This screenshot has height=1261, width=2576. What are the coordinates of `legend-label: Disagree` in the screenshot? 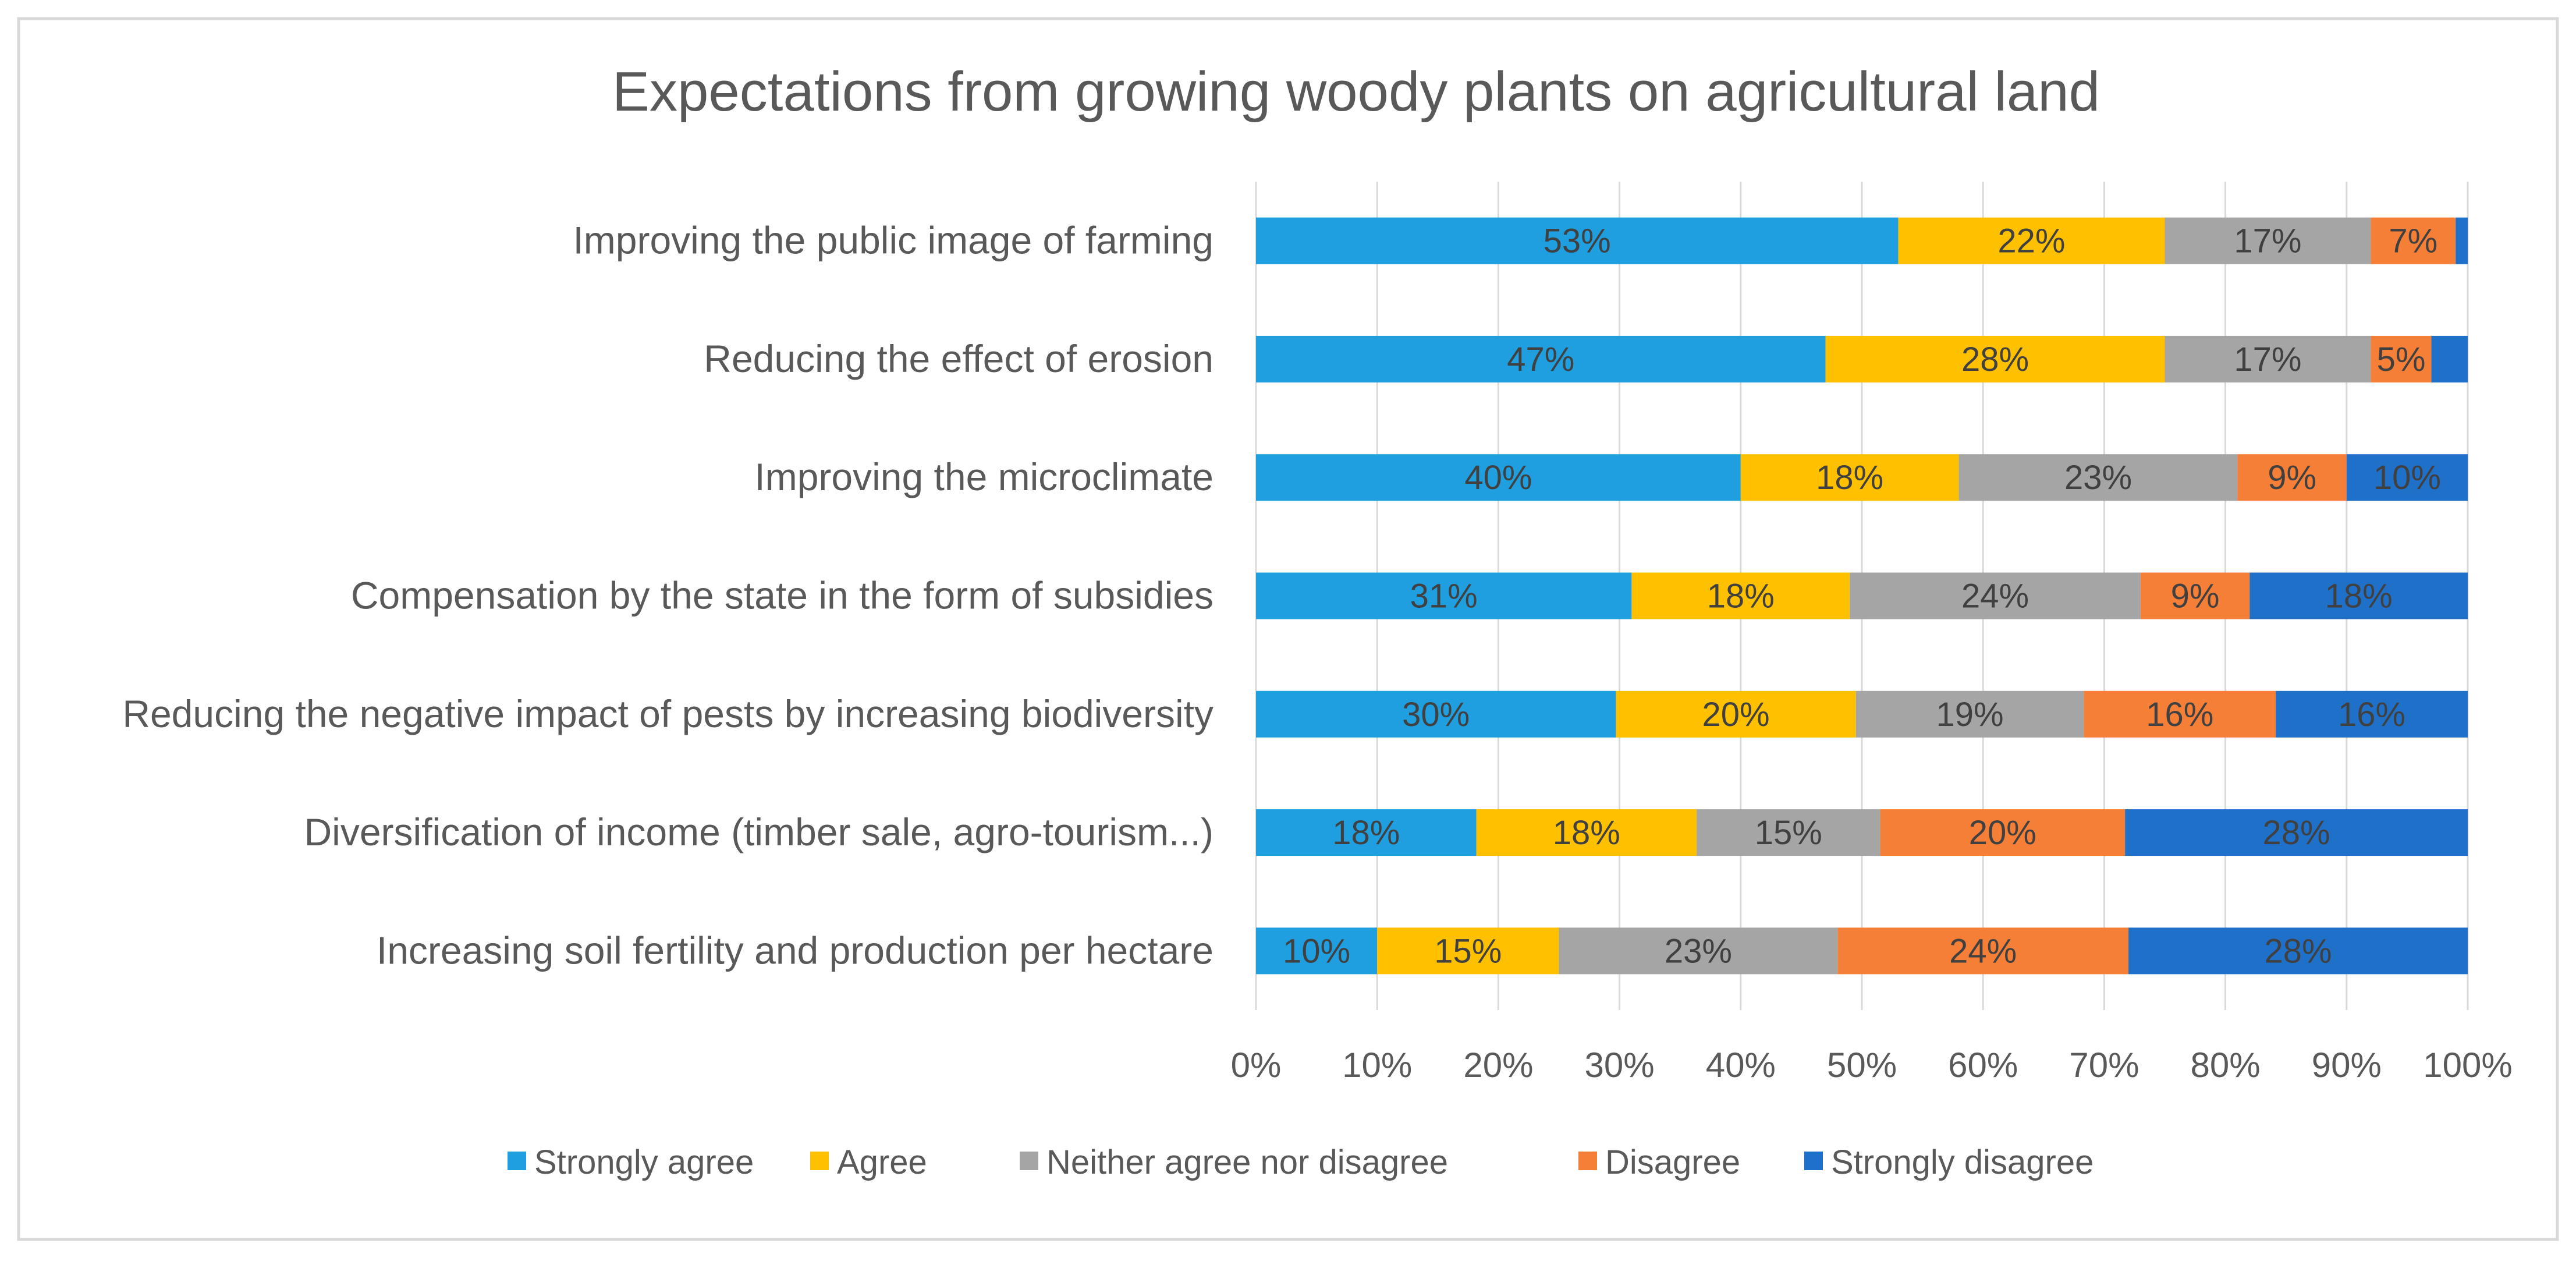 It's located at (1673, 1162).